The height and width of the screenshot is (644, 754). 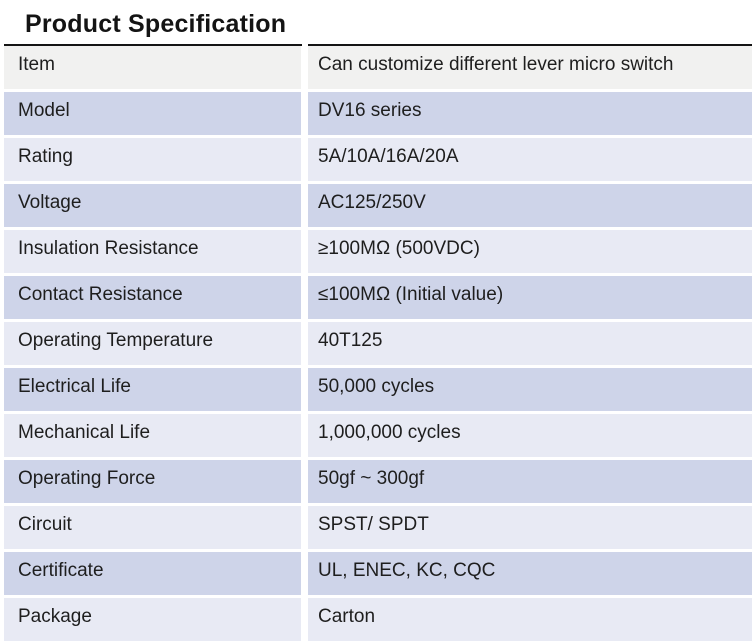 I want to click on row-label: Mechanical Life, so click(x=156, y=437).